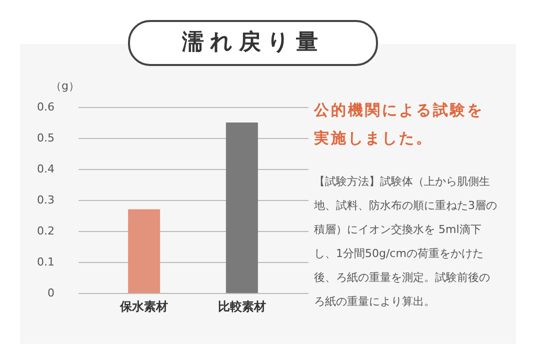 This screenshot has height=357, width=536. I want to click on y-tick-label: 0.3, so click(45, 200).